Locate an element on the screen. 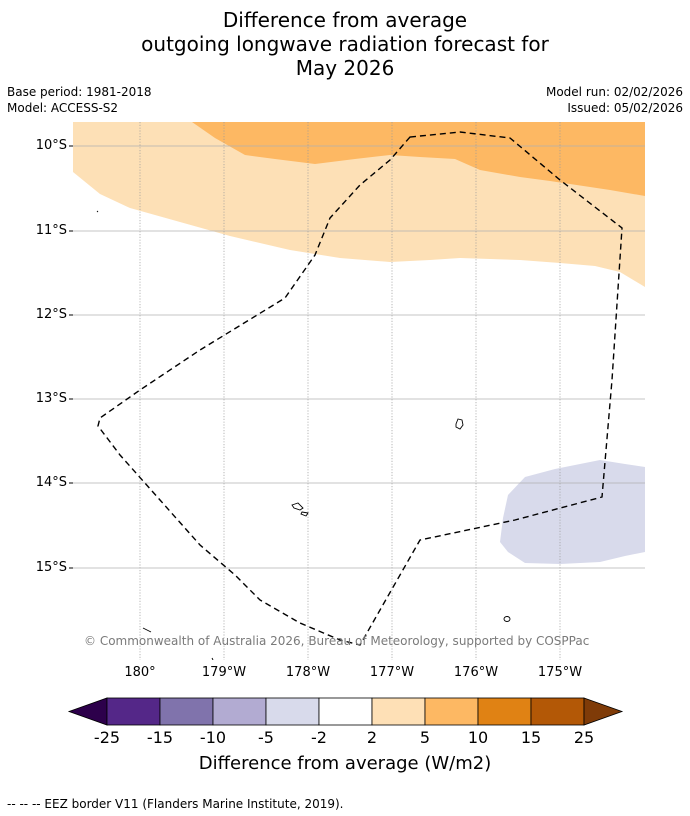  lat-label-12s: 12°S is located at coordinates (51, 314).